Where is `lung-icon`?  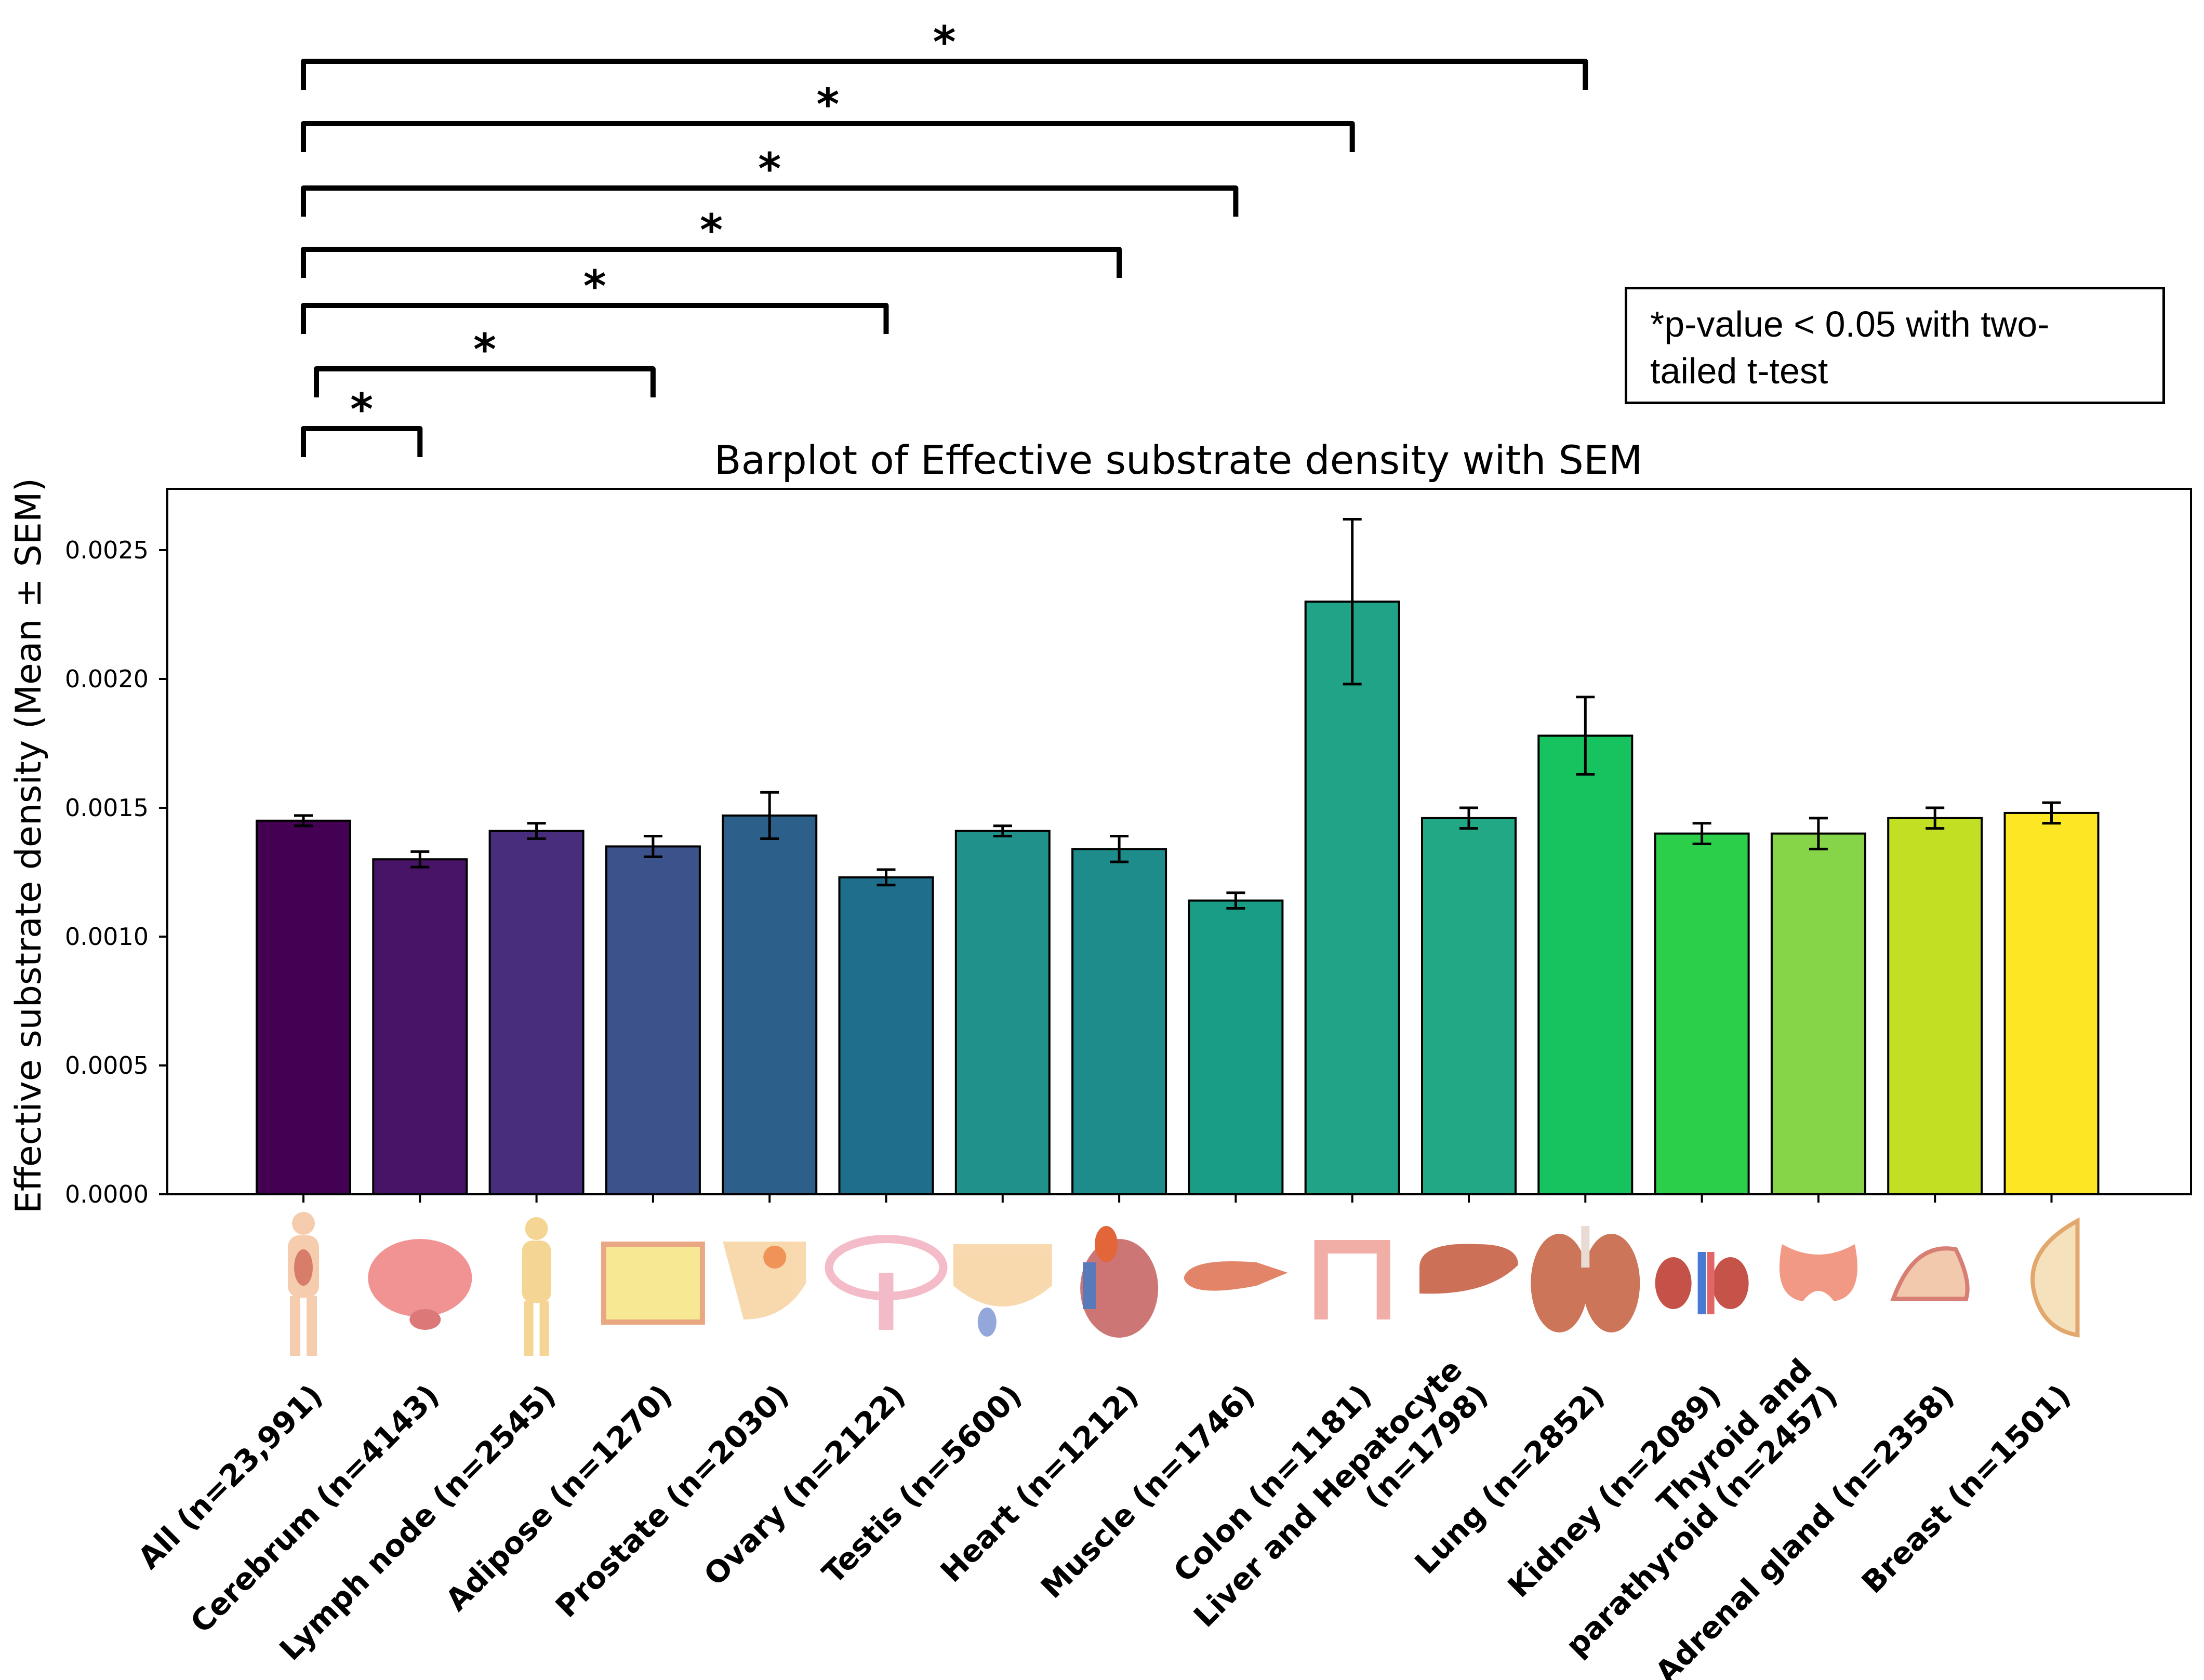
lung-icon is located at coordinates (1585, 1279).